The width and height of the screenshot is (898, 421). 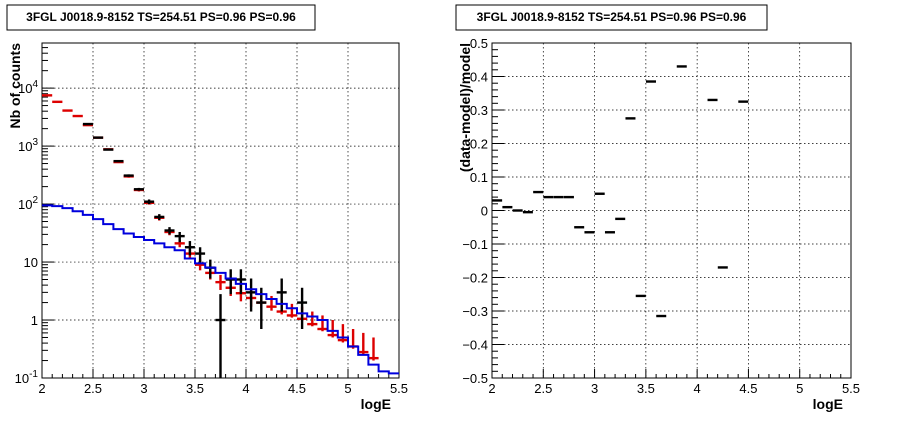 What do you see at coordinates (484, 211) in the screenshot?
I see `y-tick-label: 0` at bounding box center [484, 211].